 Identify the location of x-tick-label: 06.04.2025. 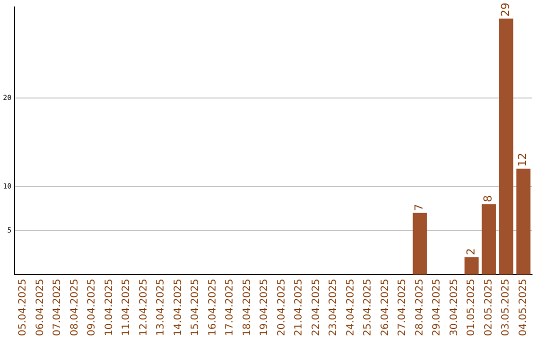
(40, 307).